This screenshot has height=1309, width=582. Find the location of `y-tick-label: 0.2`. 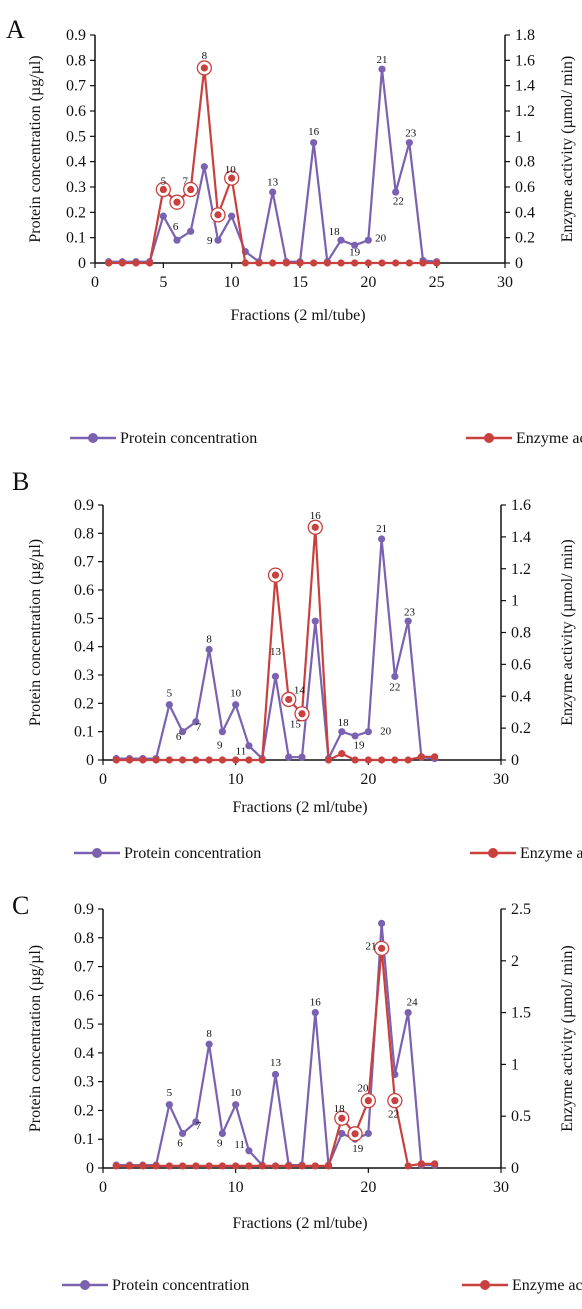

y-tick-label: 0.2 is located at coordinates (84, 1110).